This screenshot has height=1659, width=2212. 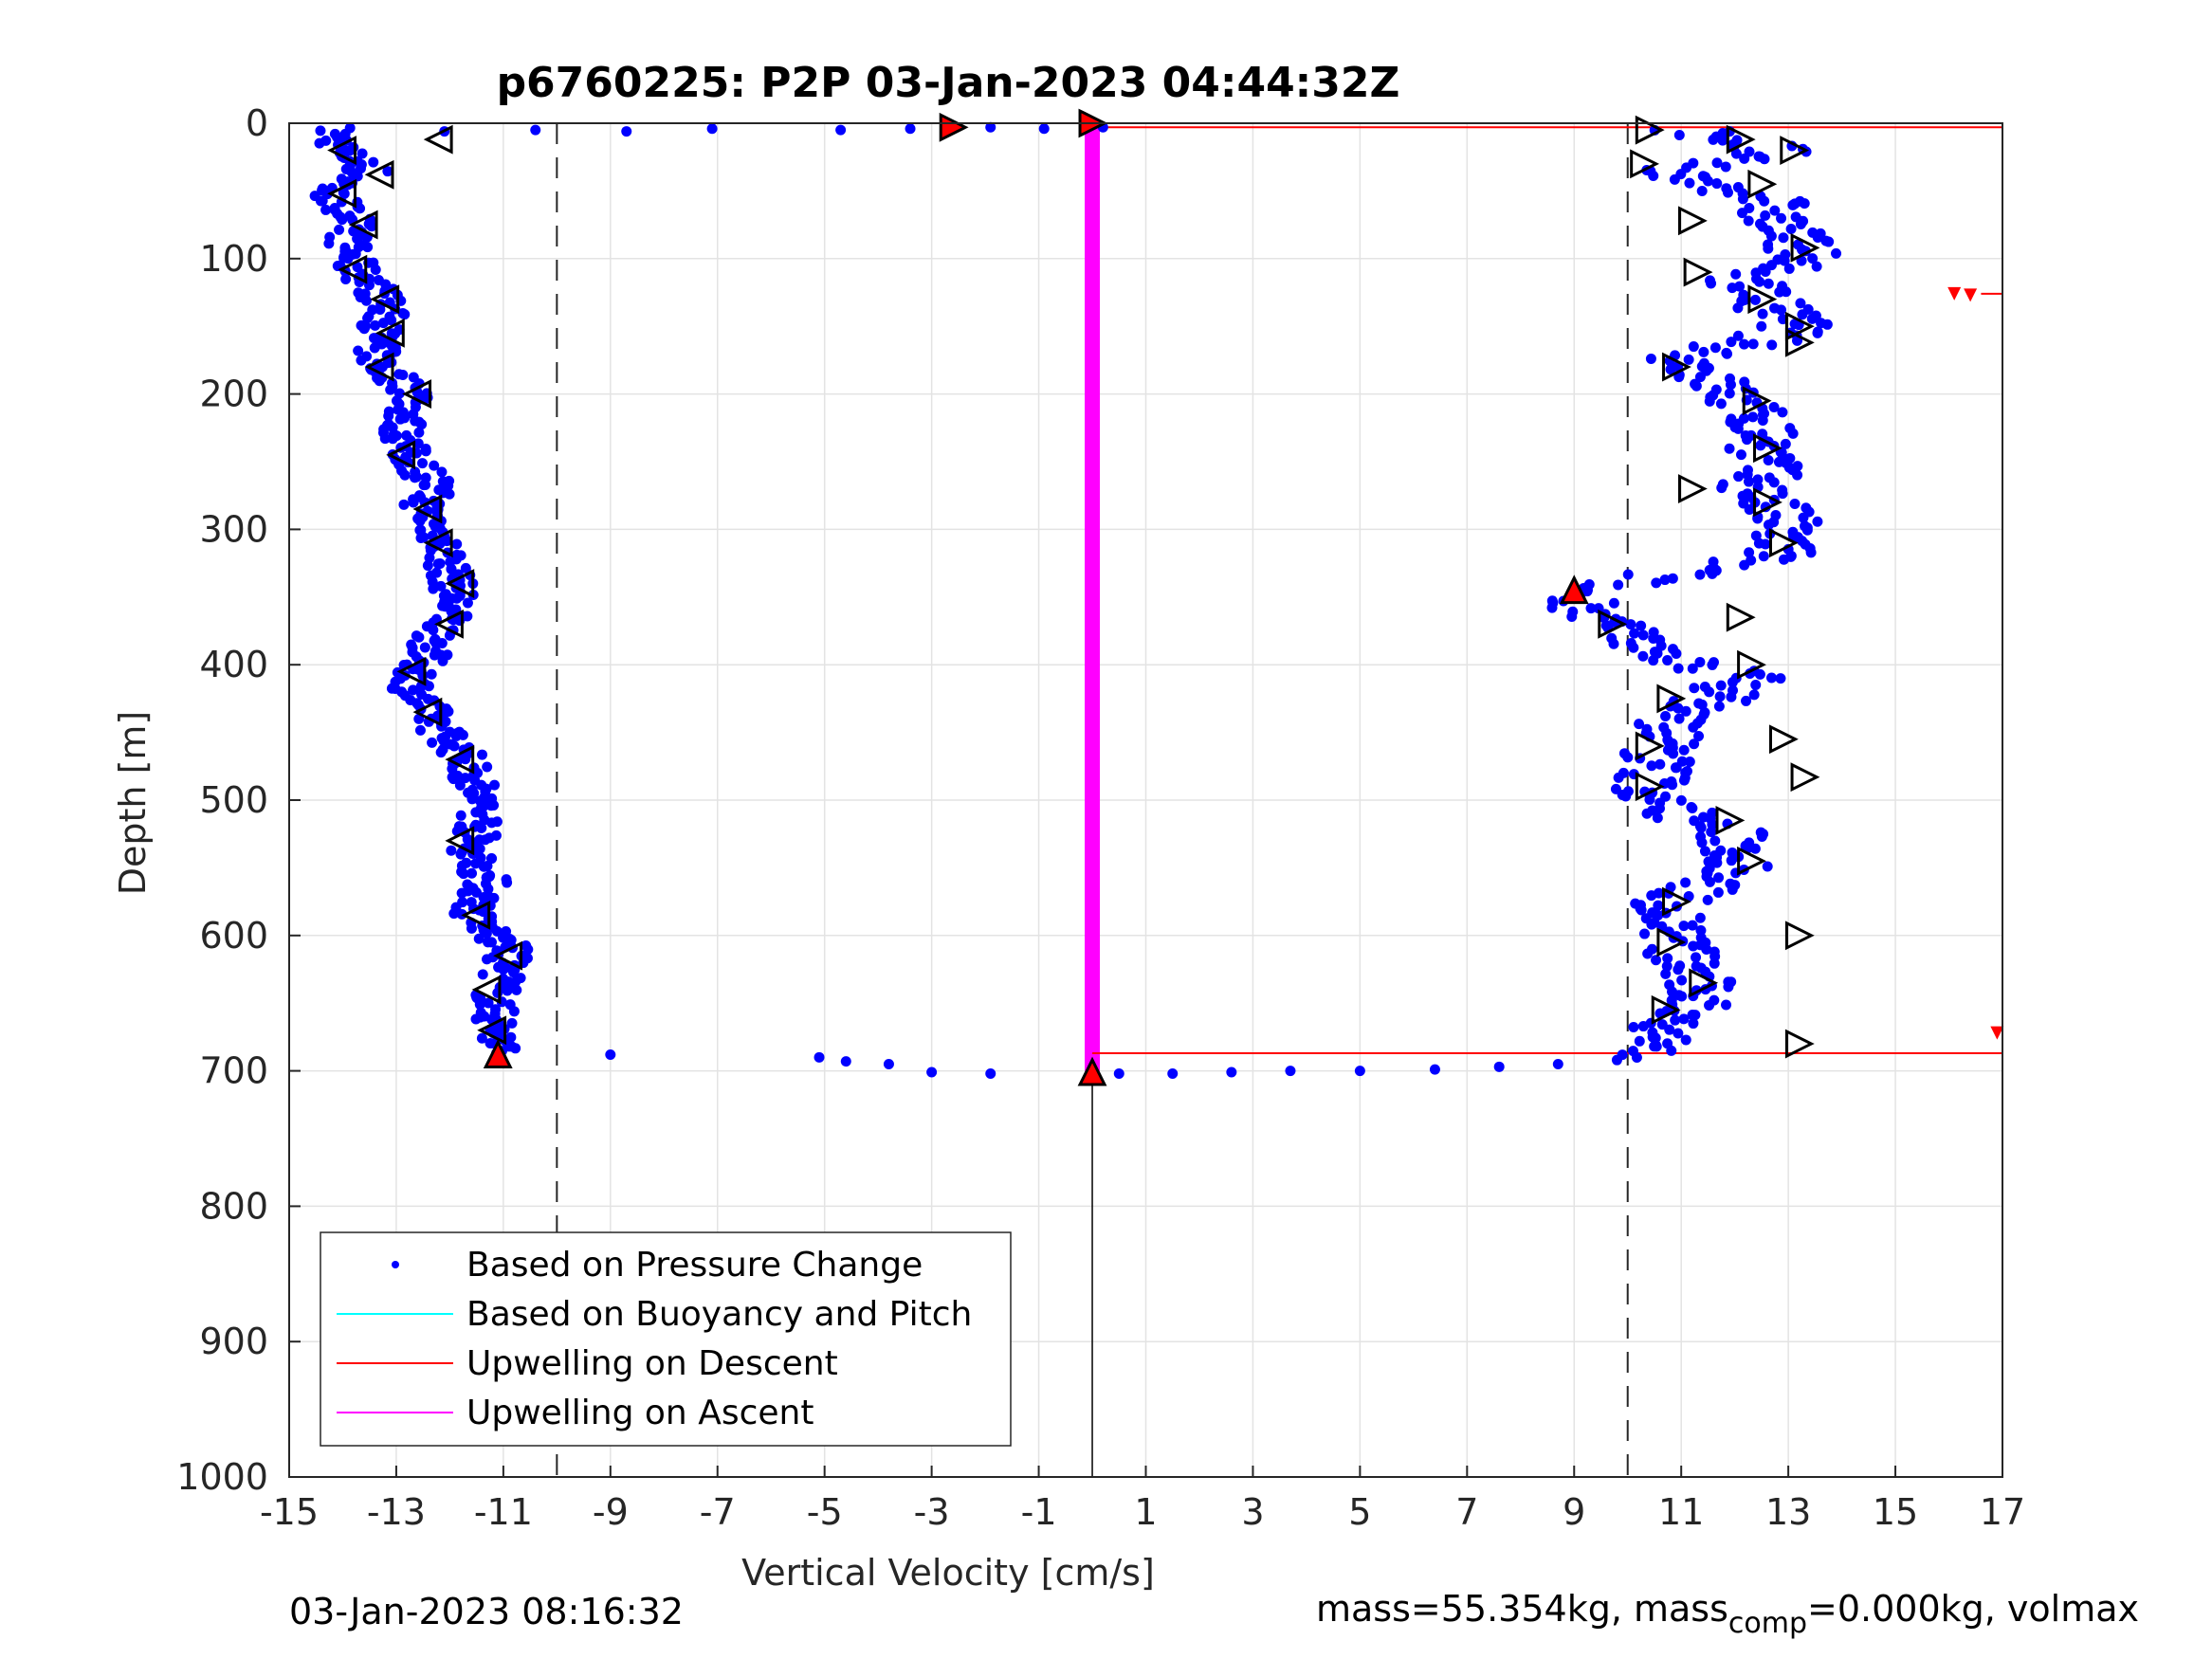 I want to click on footer-mass-info: mass=55.354kg, masscomp=0.000kg, volmax, so click(x=1727, y=1614).